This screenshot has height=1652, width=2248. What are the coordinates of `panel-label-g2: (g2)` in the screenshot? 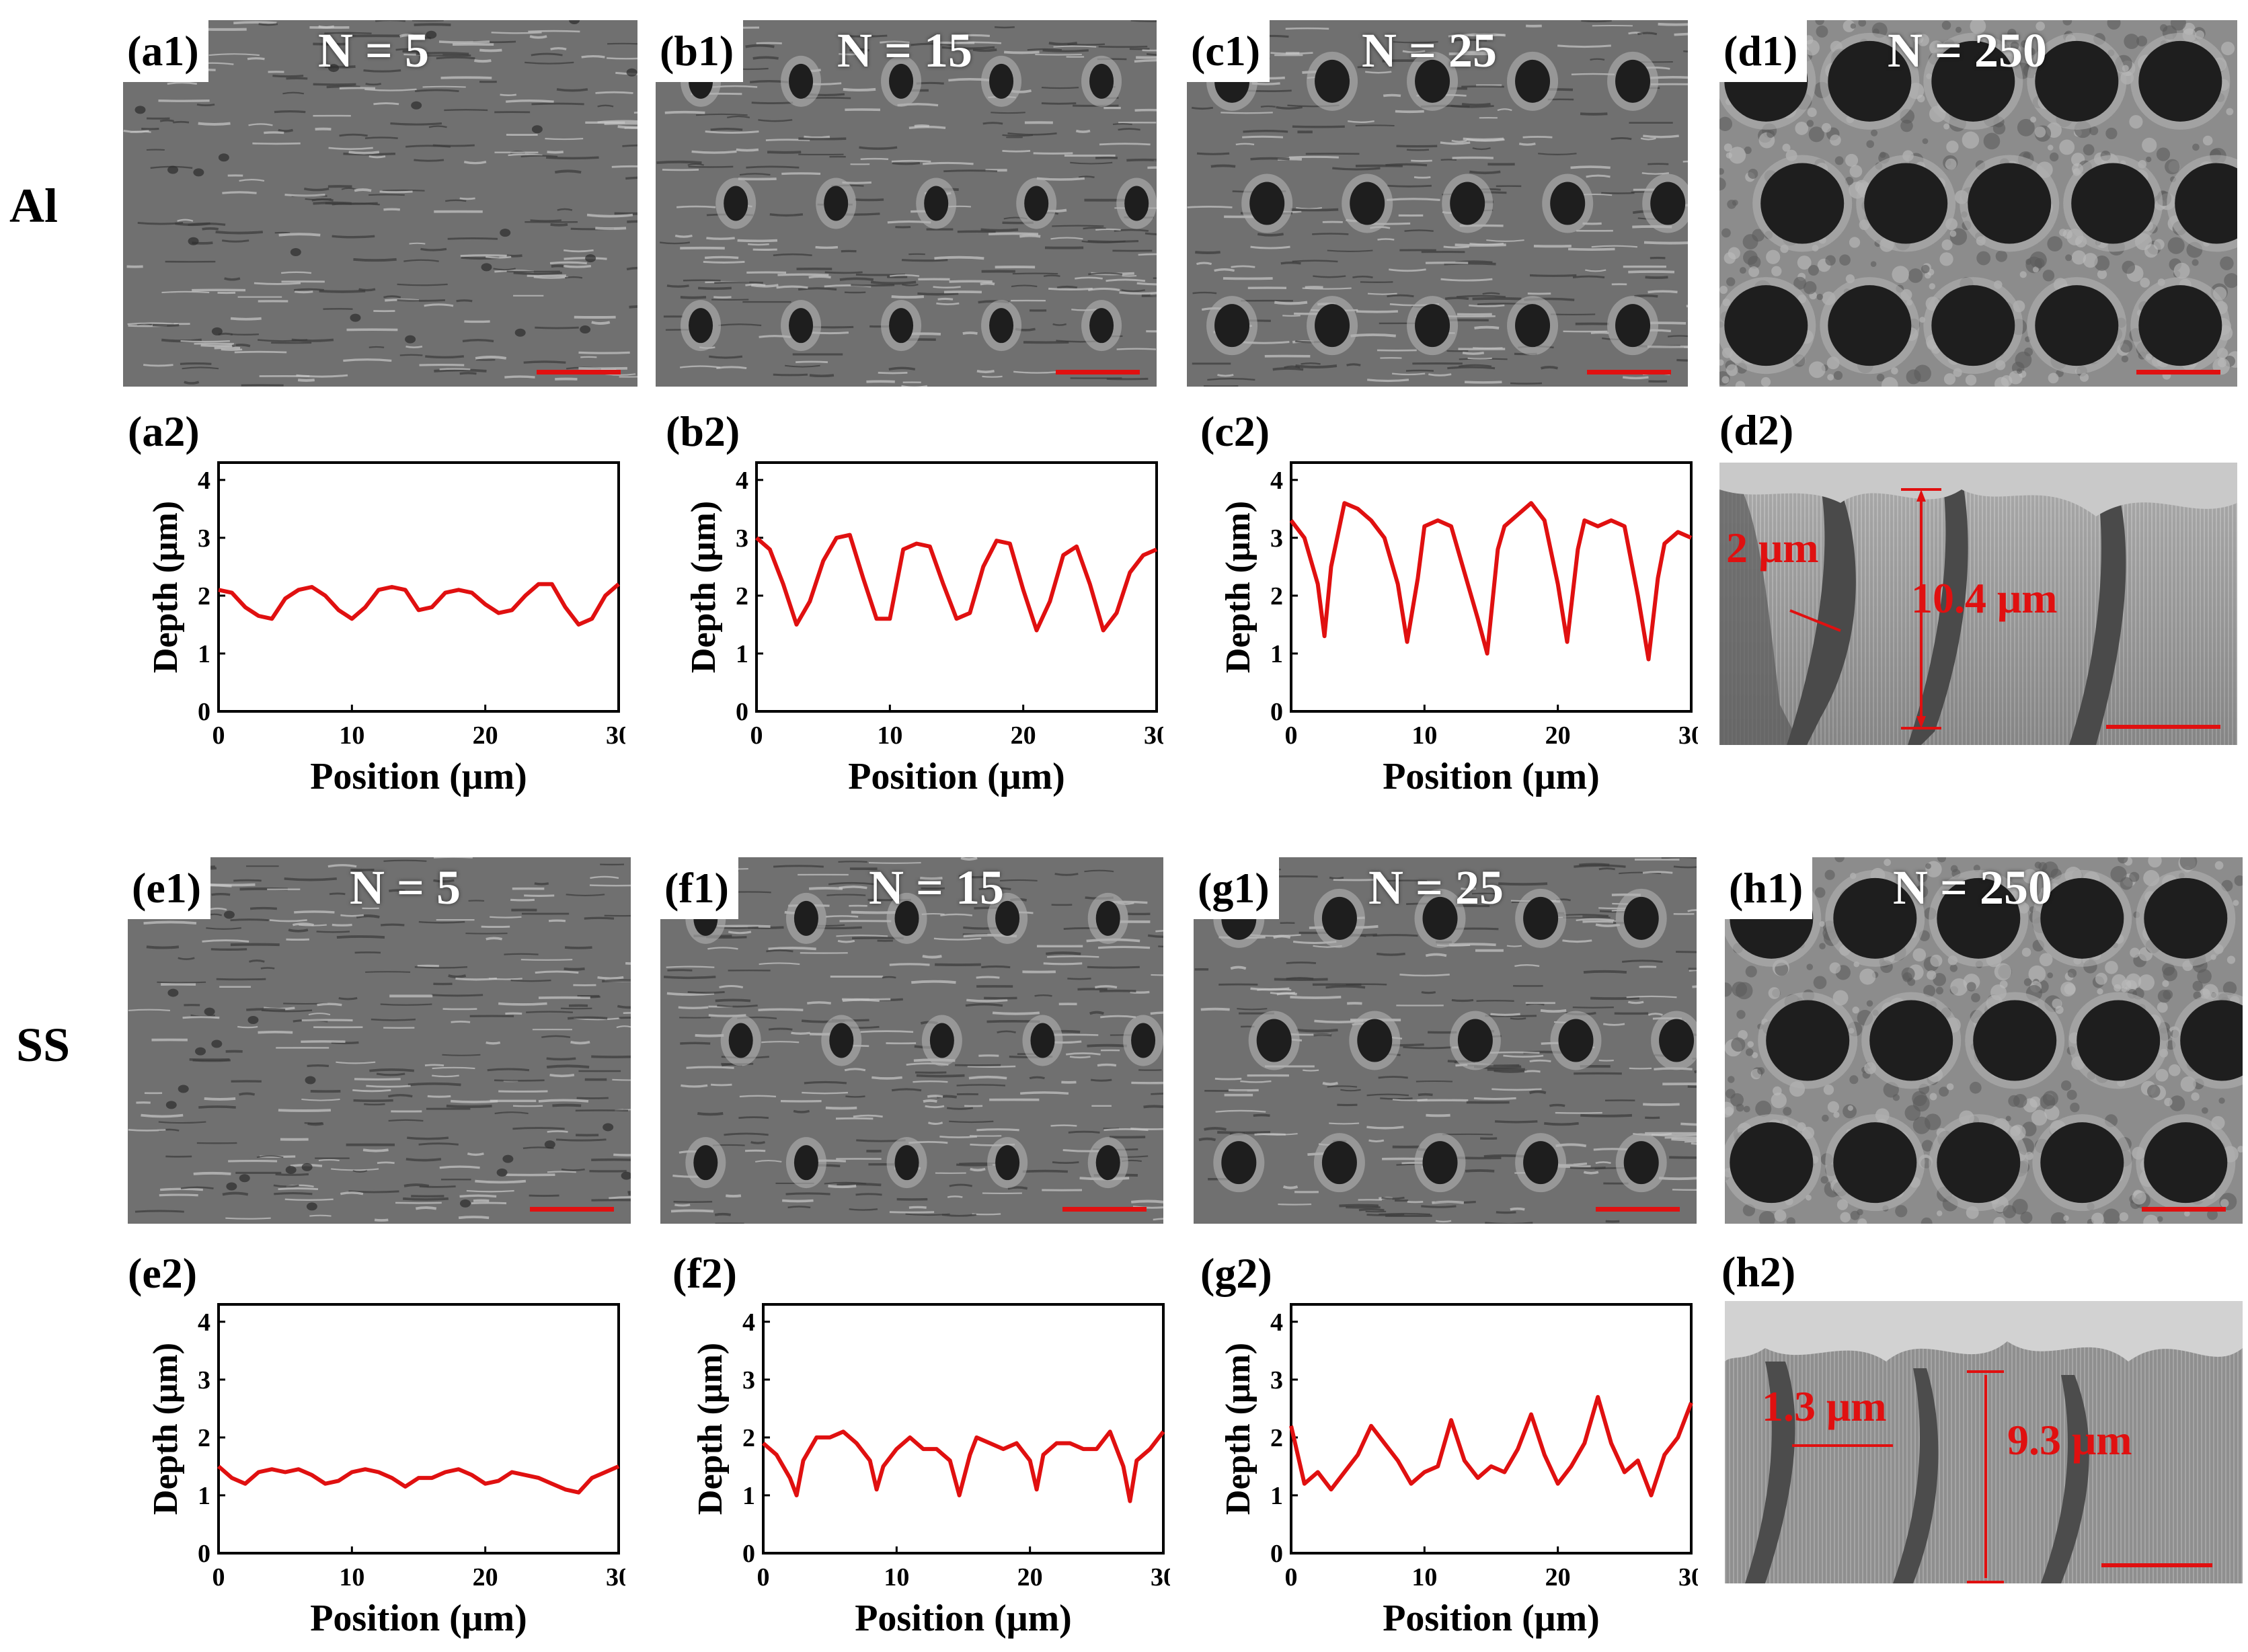 It's located at (1236, 1273).